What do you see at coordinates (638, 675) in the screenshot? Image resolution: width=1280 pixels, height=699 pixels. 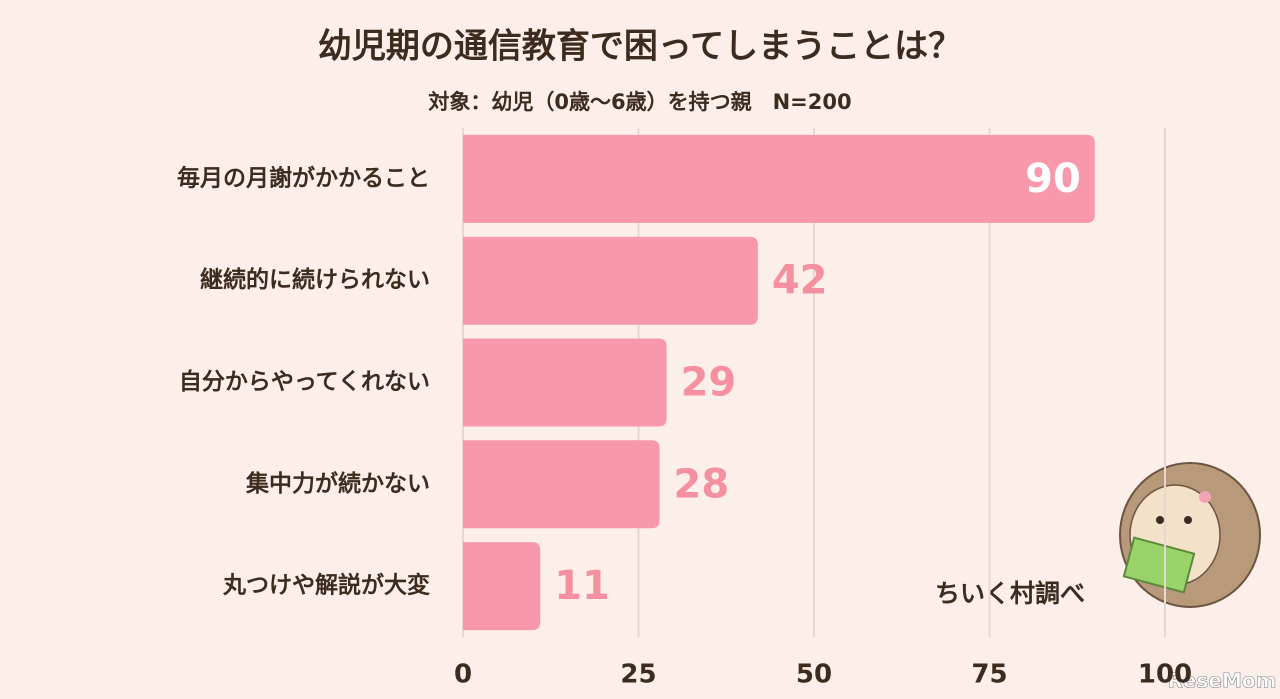 I see `x-tick-label: 25` at bounding box center [638, 675].